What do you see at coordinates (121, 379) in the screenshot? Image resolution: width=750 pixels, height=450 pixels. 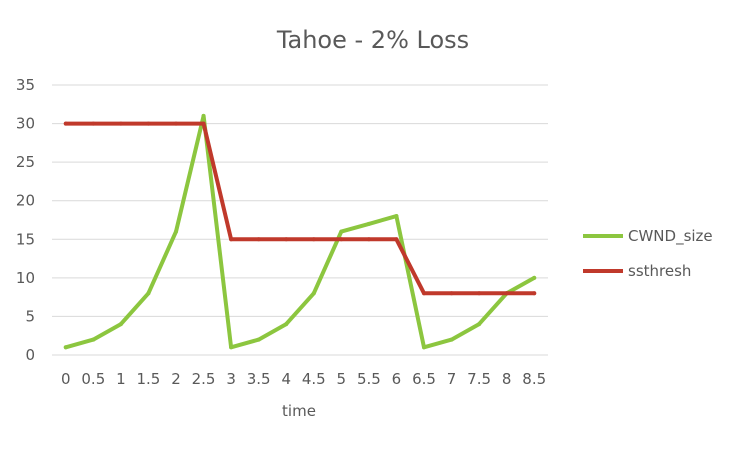 I see `x-tick-label: 1` at bounding box center [121, 379].